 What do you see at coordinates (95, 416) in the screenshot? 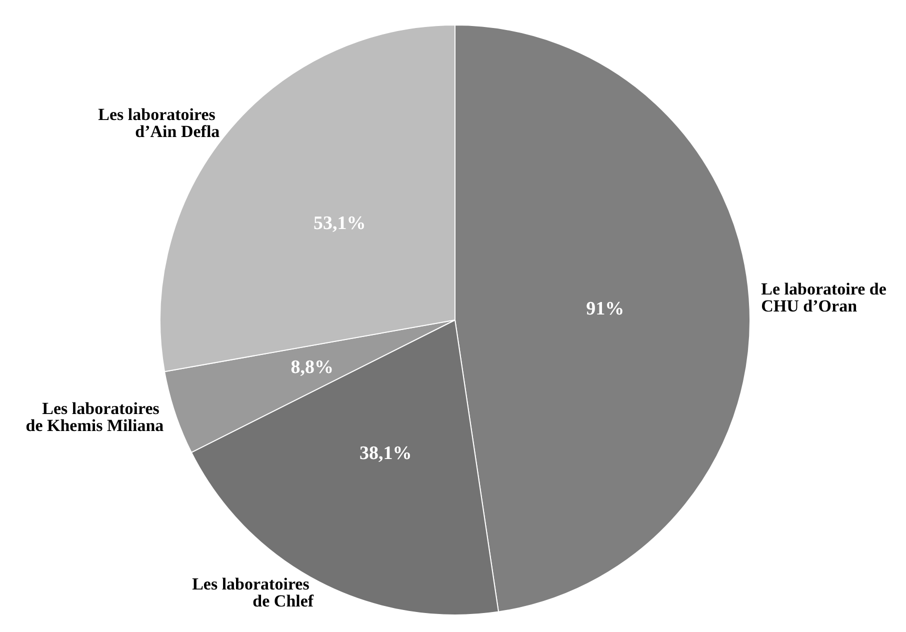
I see `slice-label: Les laboratoires de Khemis Miliana` at bounding box center [95, 416].